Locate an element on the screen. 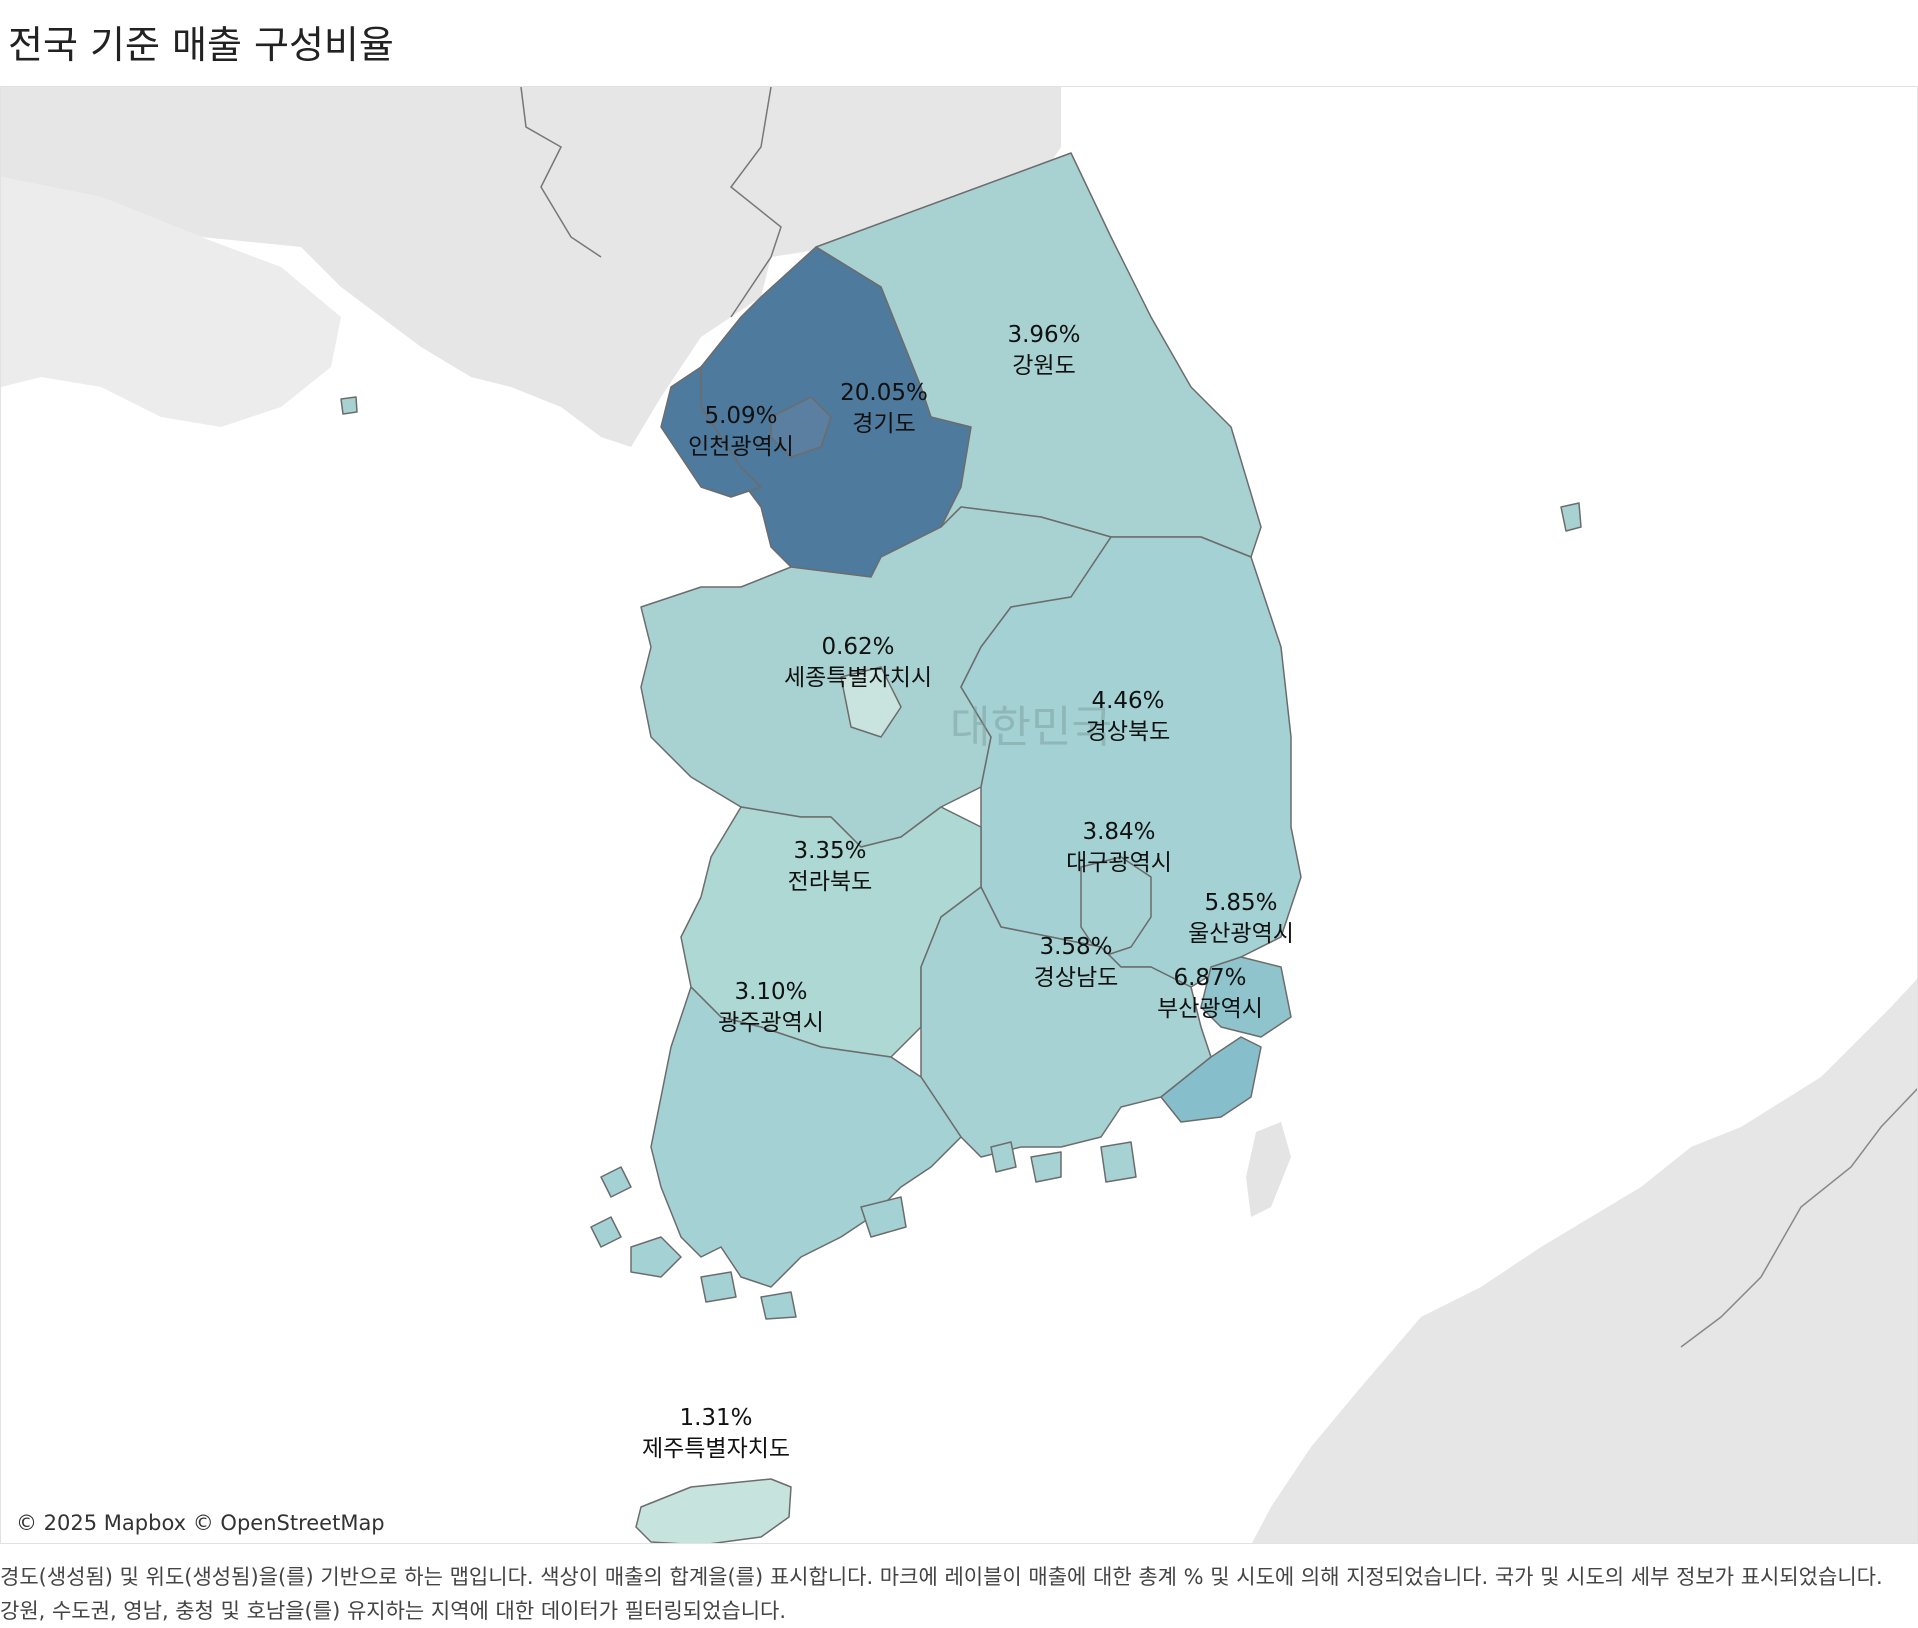  region-share: 4.46% is located at coordinates (1128, 701).